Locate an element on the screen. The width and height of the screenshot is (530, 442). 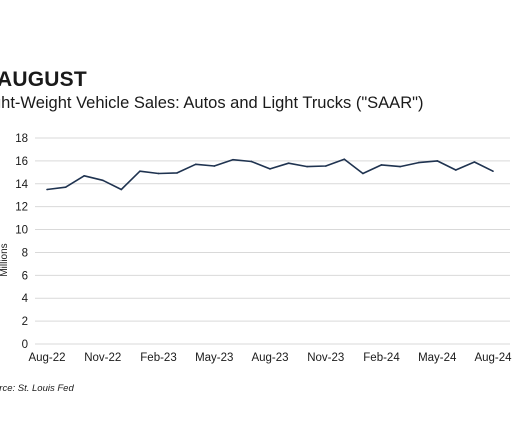
series-layer is located at coordinates (270, 174).